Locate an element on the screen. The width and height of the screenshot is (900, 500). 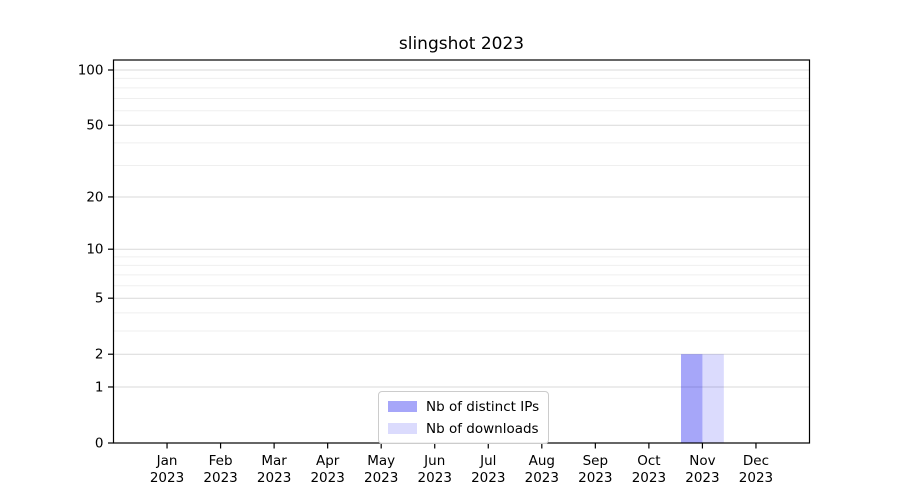
x-tick-label-month: May is located at coordinates (381, 461).